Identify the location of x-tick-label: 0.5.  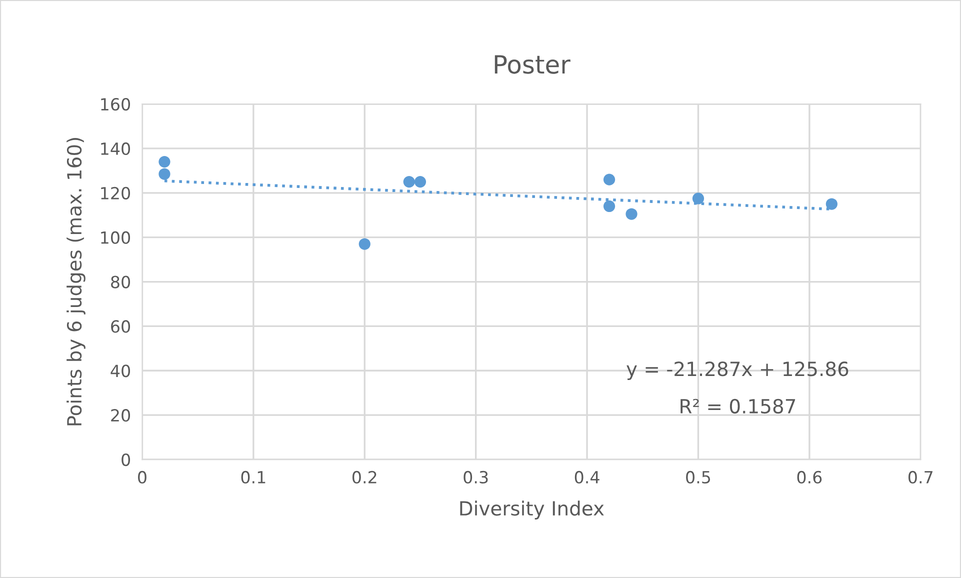
(698, 477).